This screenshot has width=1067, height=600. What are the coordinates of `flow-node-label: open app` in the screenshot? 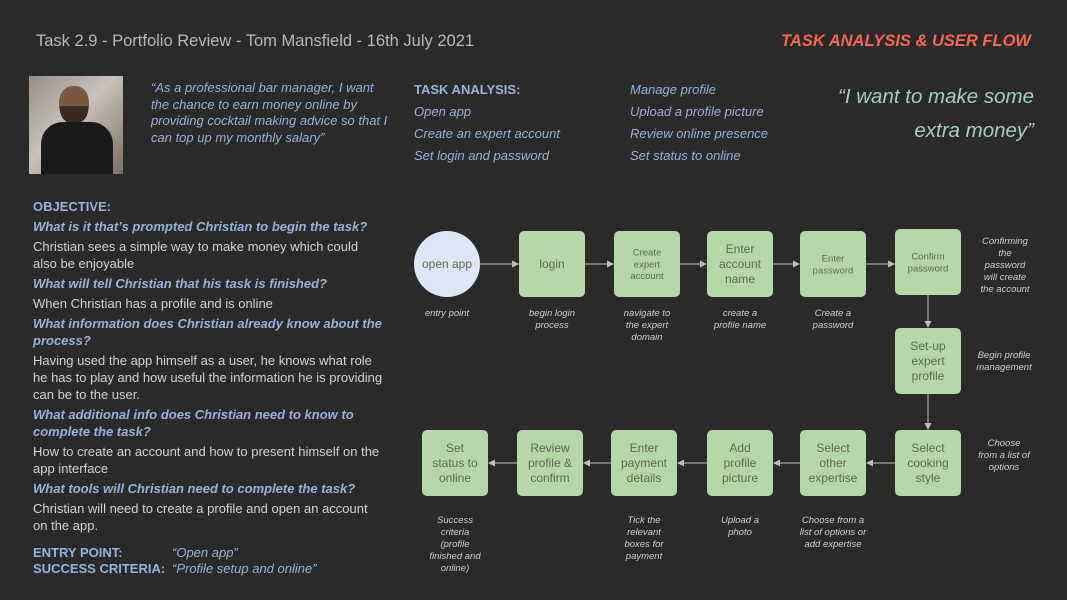 It's located at (447, 264).